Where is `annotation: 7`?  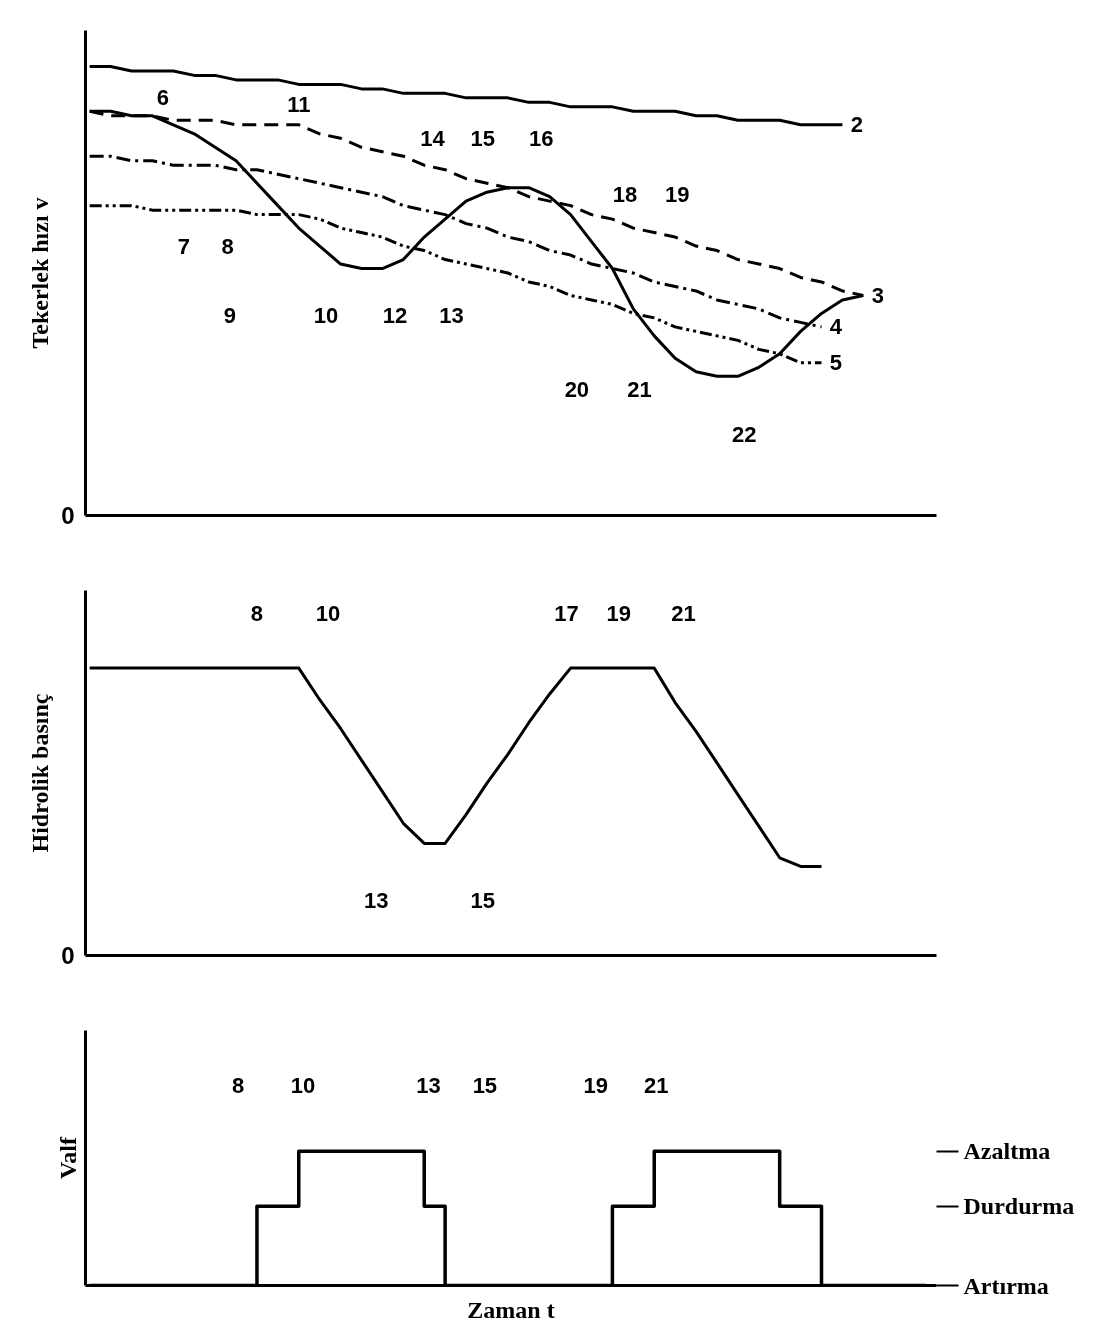
annotation: 7 is located at coordinates (183, 246).